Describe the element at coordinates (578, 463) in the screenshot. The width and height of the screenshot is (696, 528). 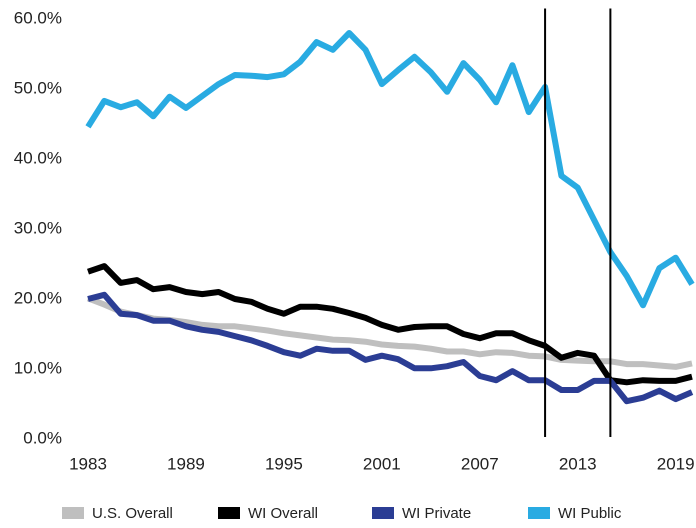
I see `x-tick-label: 2013` at that location.